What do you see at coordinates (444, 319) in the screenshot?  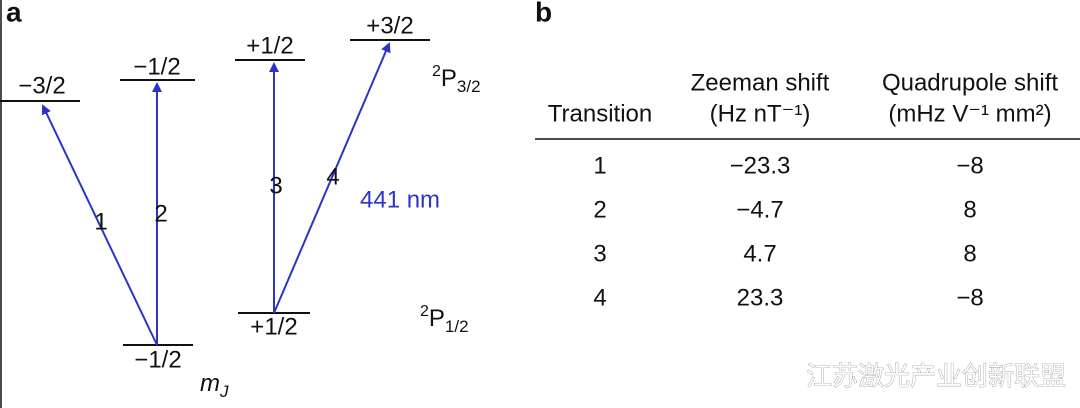 I see `term-label: 2P1/2` at bounding box center [444, 319].